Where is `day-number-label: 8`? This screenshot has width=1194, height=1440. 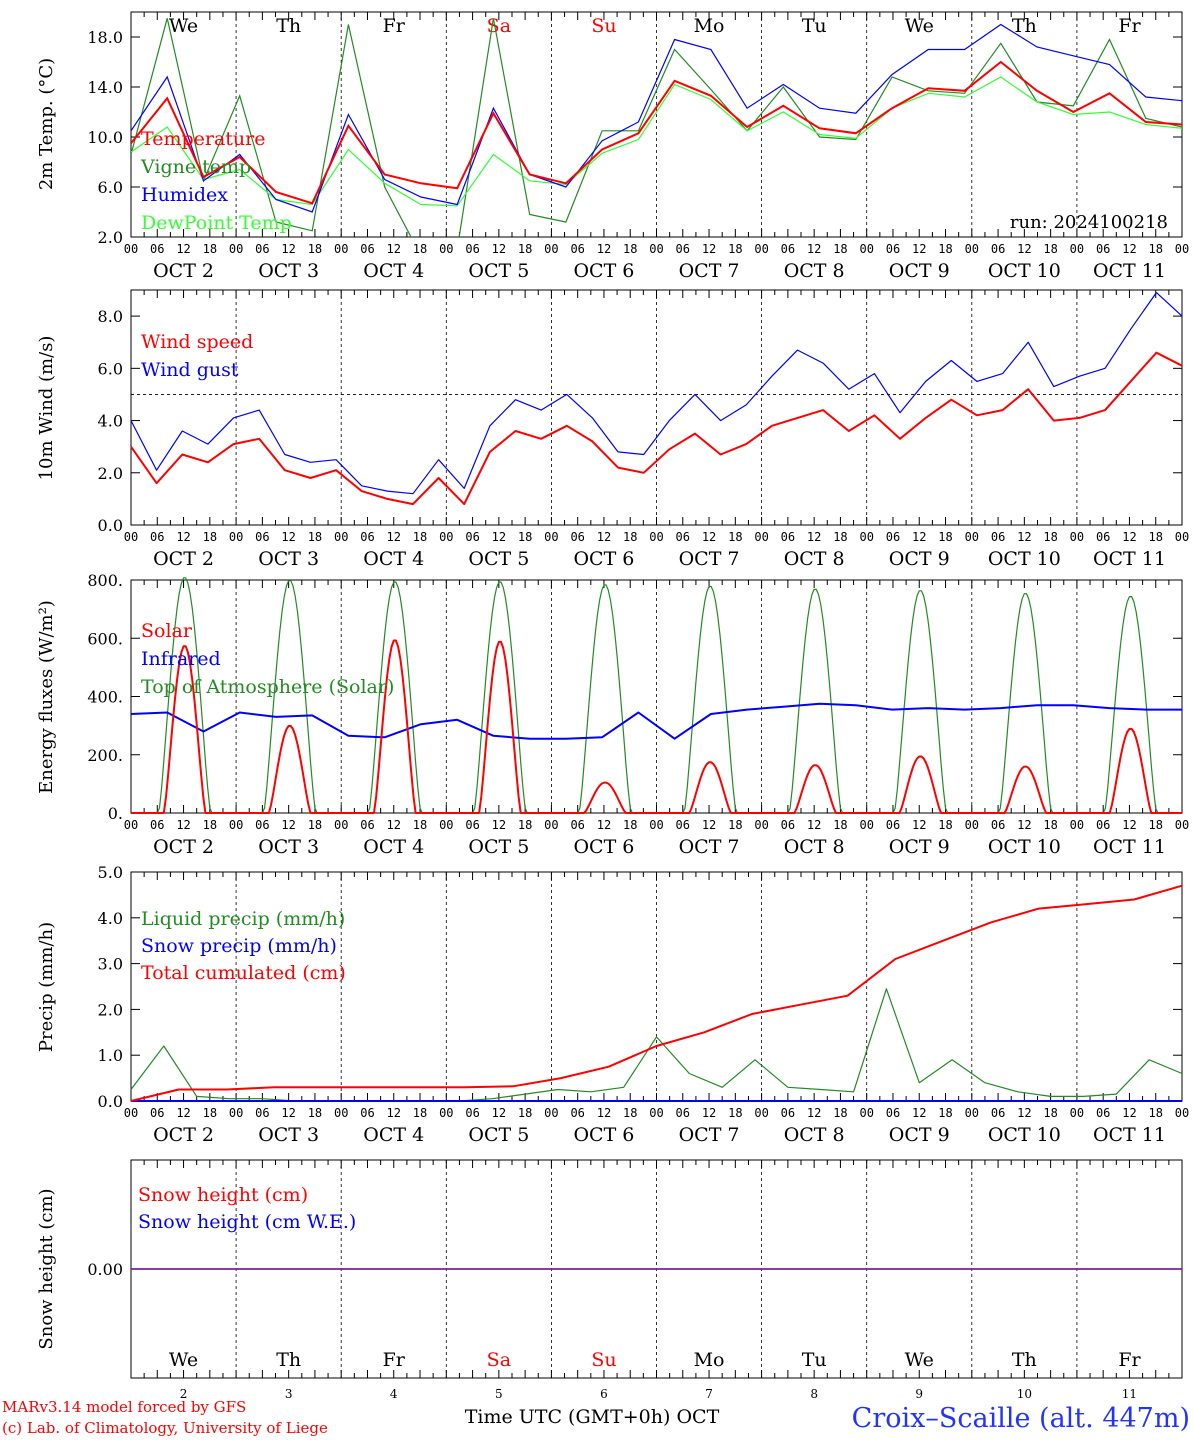 day-number-label: 8 is located at coordinates (814, 1394).